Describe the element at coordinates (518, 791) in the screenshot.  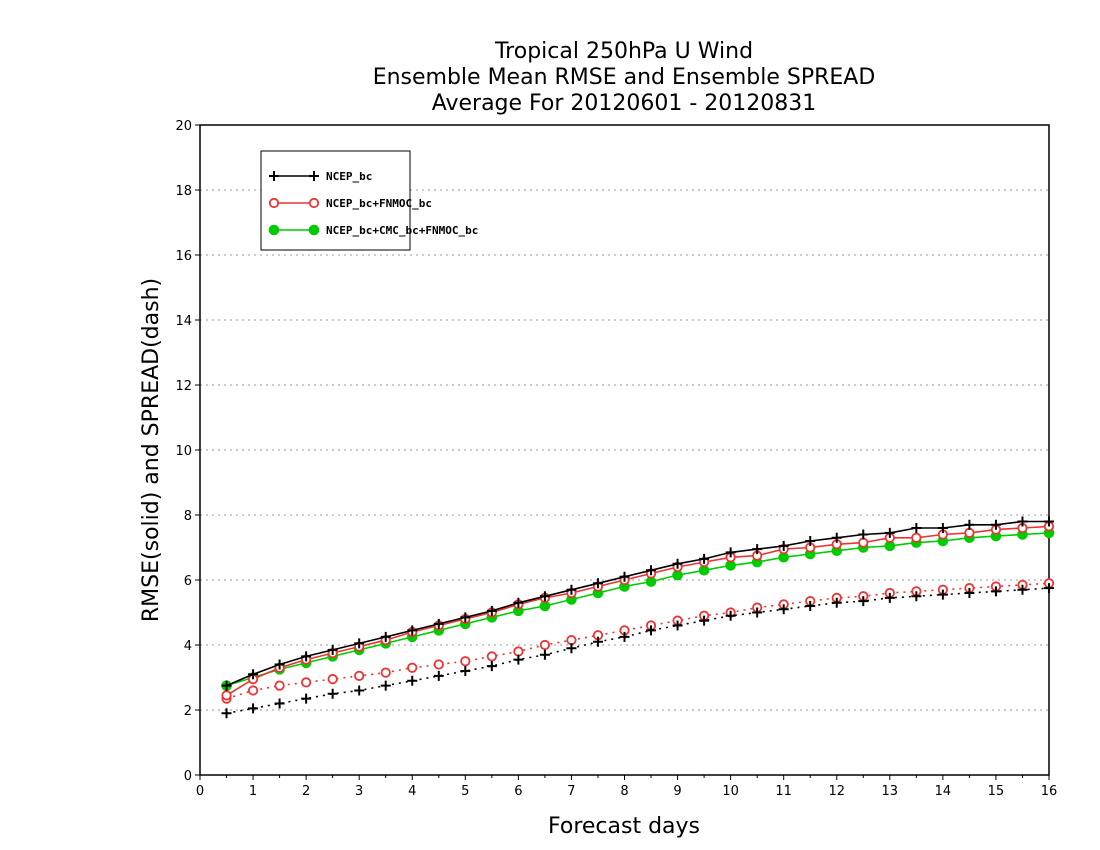
I see `x-tick-label: 6` at that location.